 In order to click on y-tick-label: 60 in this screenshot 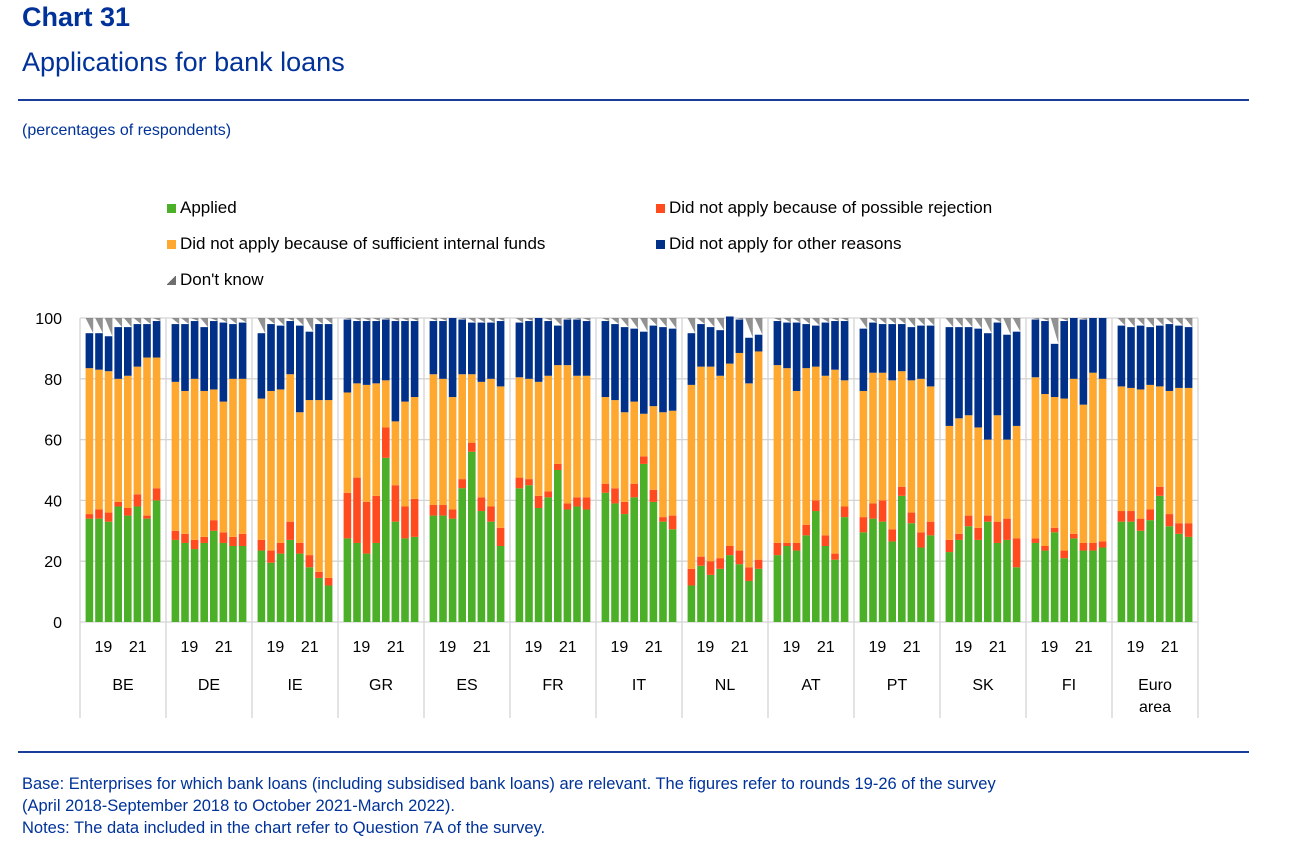, I will do `click(53, 441)`.